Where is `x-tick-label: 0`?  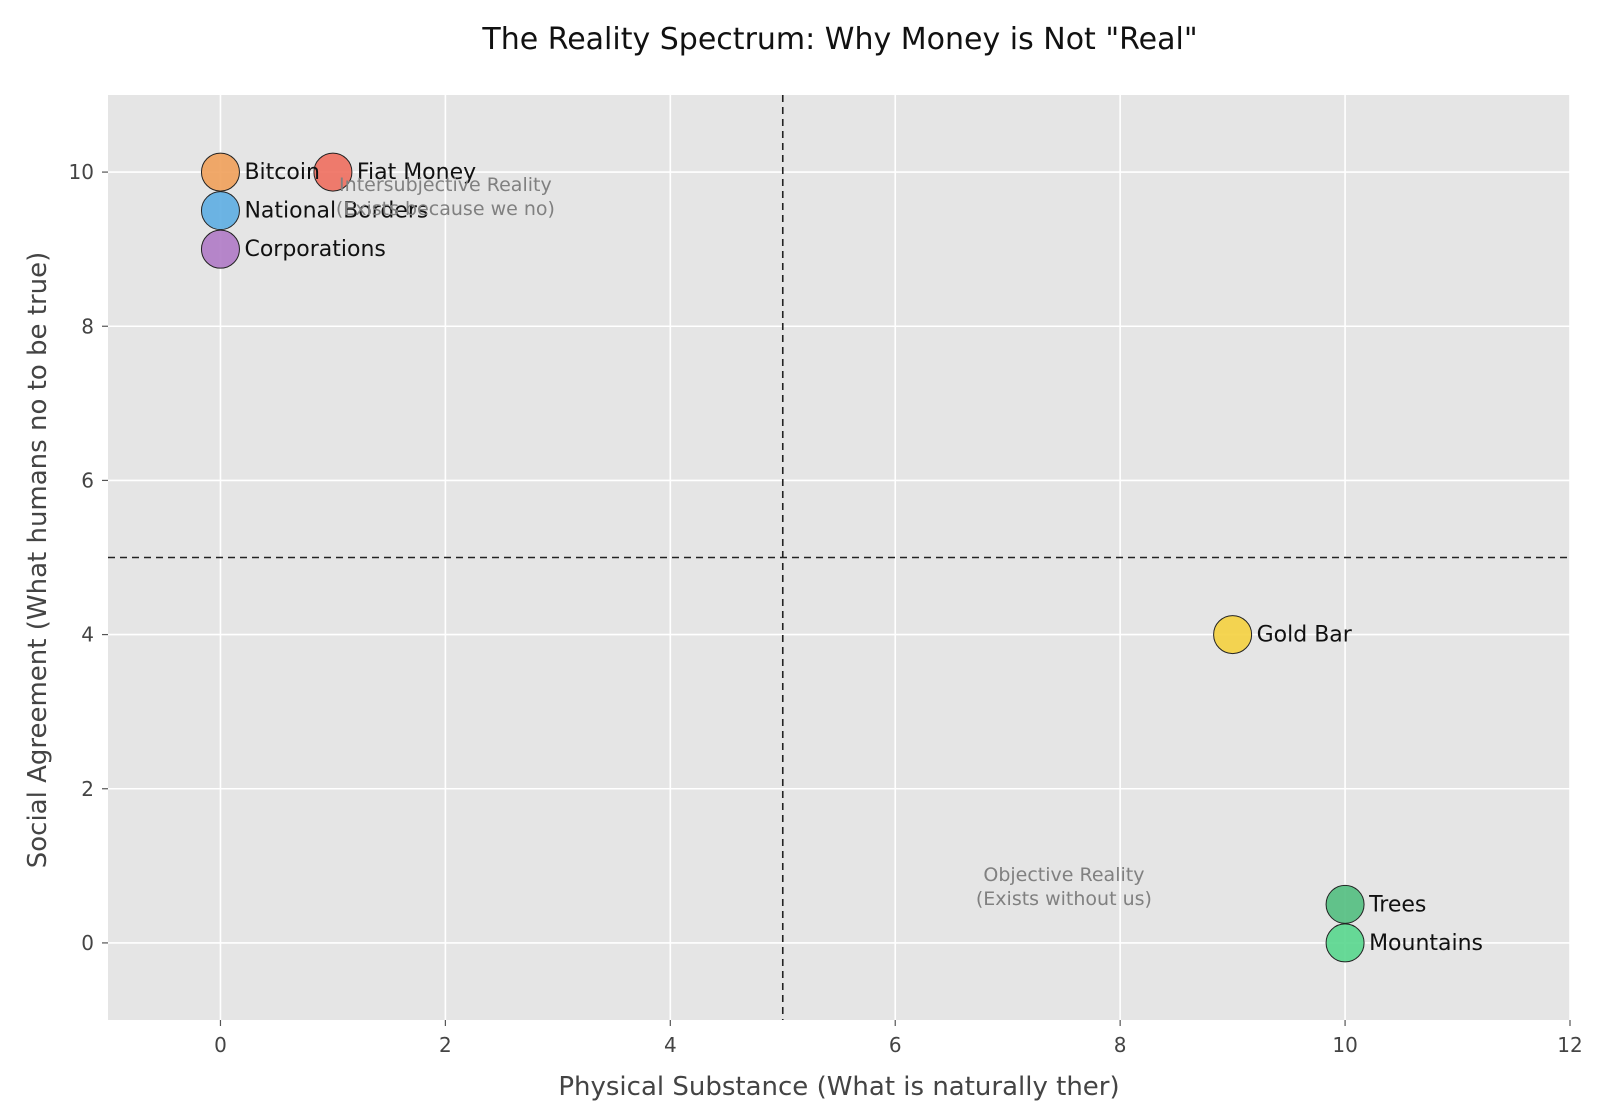 x-tick-label: 0 is located at coordinates (220, 1045).